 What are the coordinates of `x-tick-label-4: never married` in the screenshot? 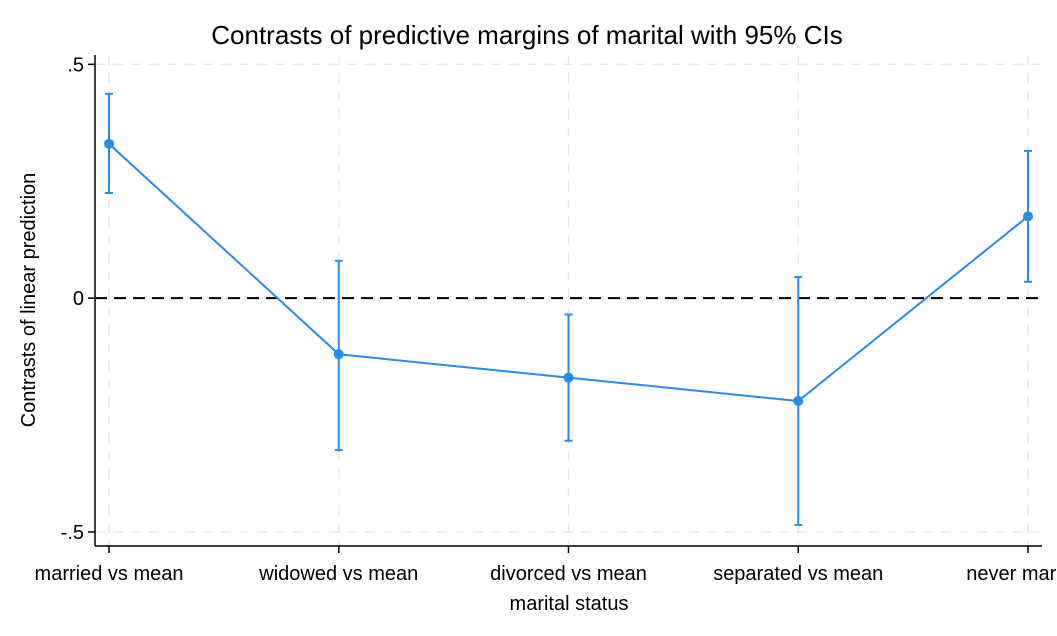 It's located at (1011, 574).